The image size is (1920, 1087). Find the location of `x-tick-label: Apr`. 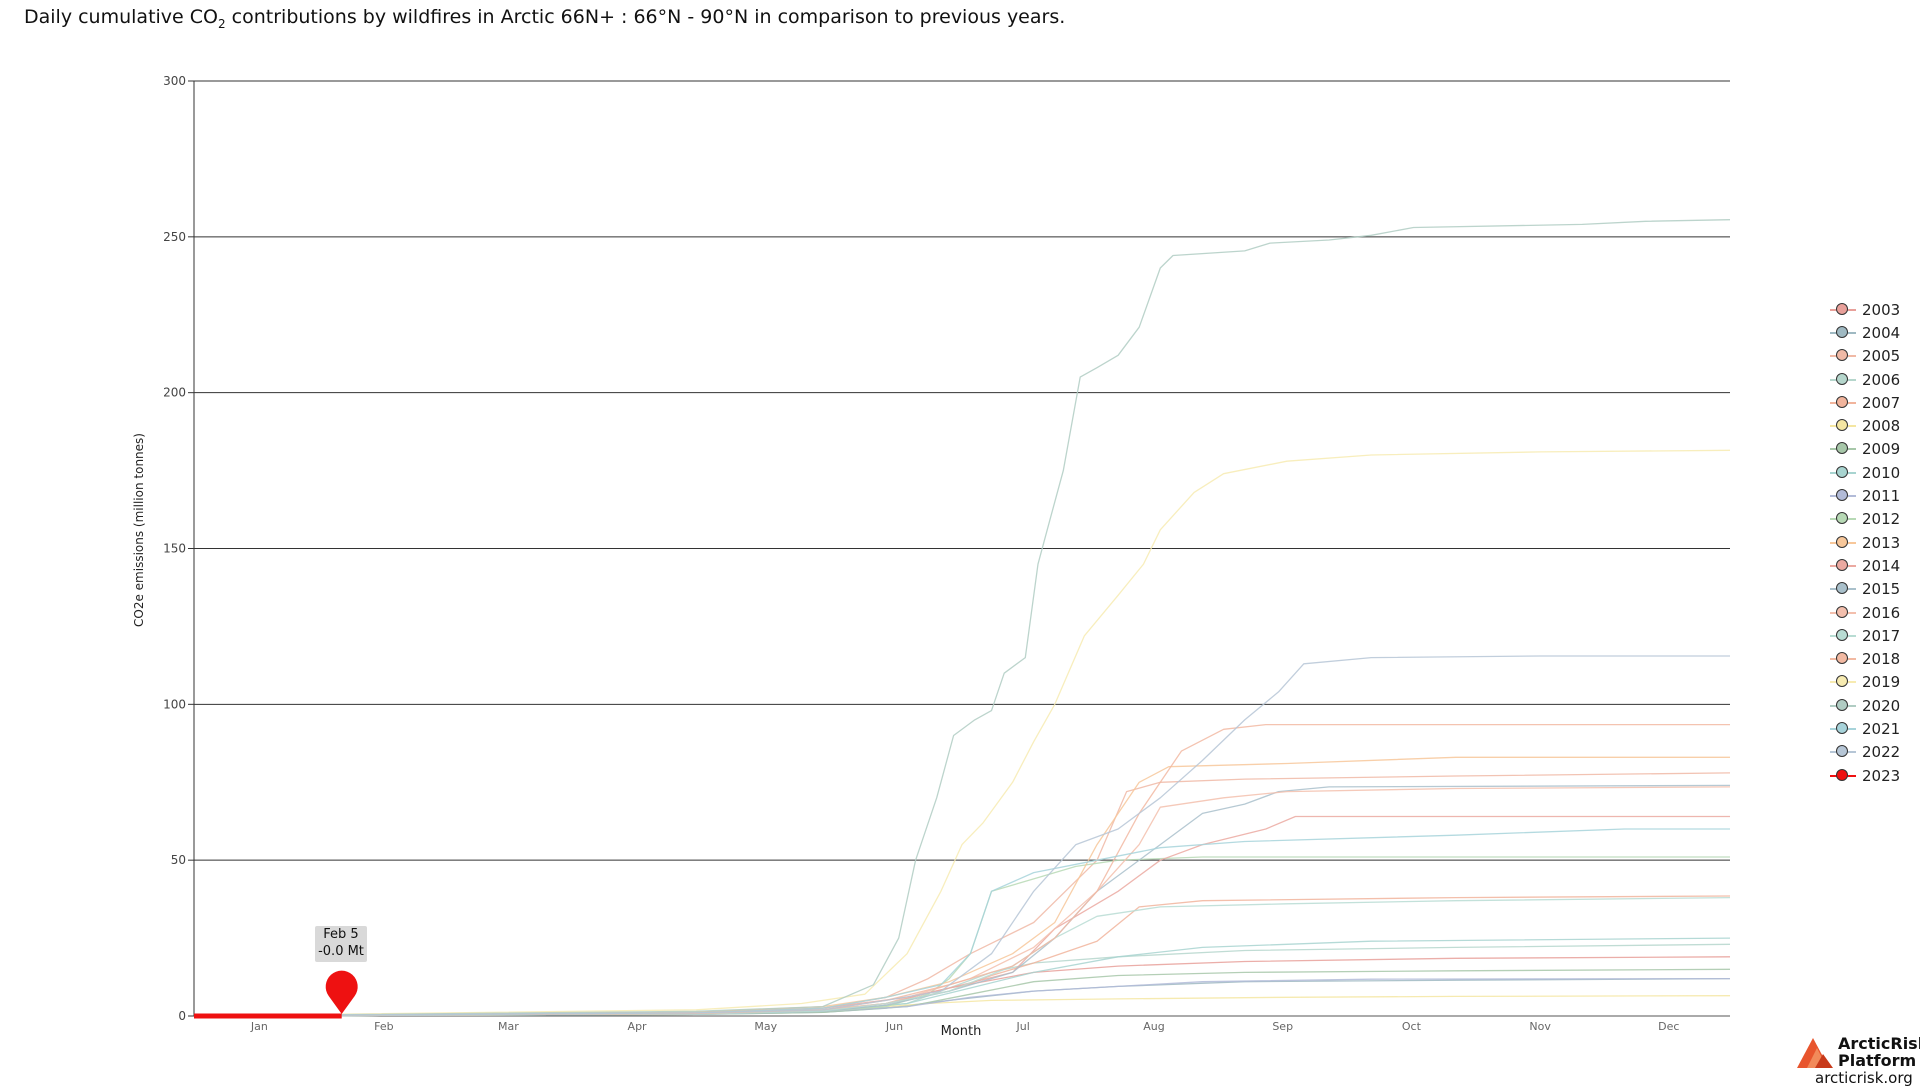

x-tick-label: Apr is located at coordinates (638, 1026).